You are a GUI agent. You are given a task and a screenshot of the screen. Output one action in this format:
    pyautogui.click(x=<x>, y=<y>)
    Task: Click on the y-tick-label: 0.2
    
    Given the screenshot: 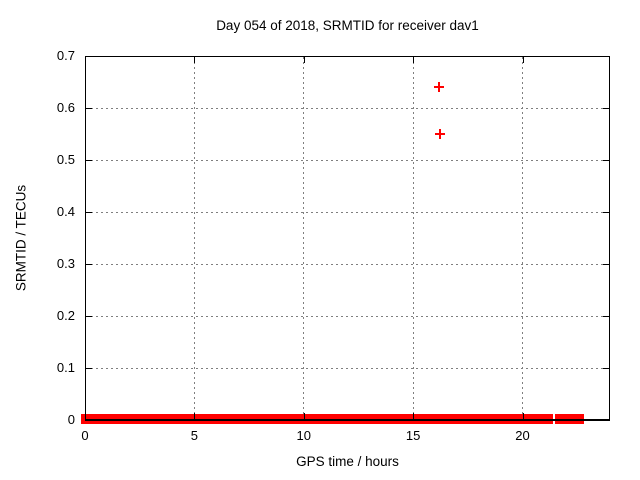 What is the action you would take?
    pyautogui.click(x=65, y=315)
    